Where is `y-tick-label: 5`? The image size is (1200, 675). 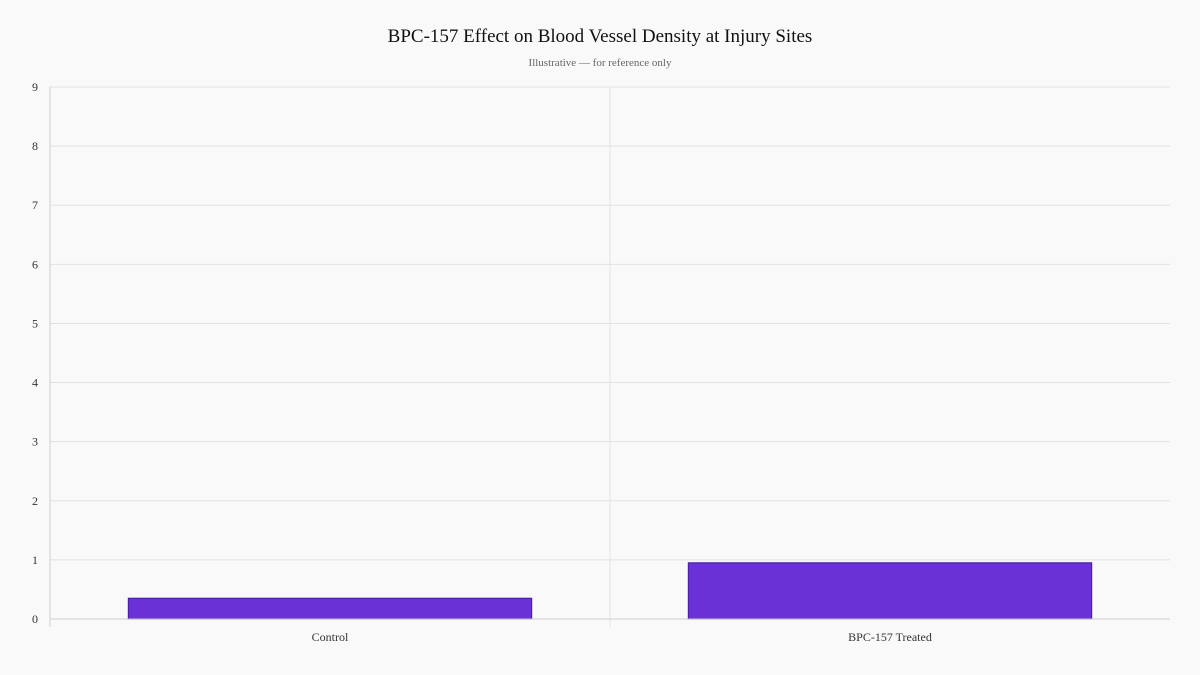 y-tick-label: 5 is located at coordinates (35, 323).